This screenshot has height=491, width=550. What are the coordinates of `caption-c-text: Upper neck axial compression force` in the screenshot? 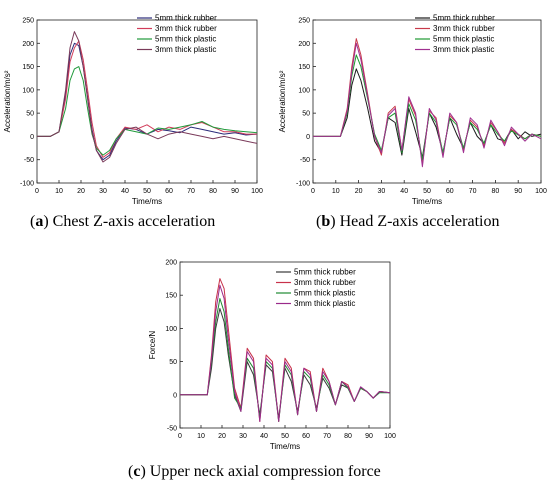 It's located at (263, 471).